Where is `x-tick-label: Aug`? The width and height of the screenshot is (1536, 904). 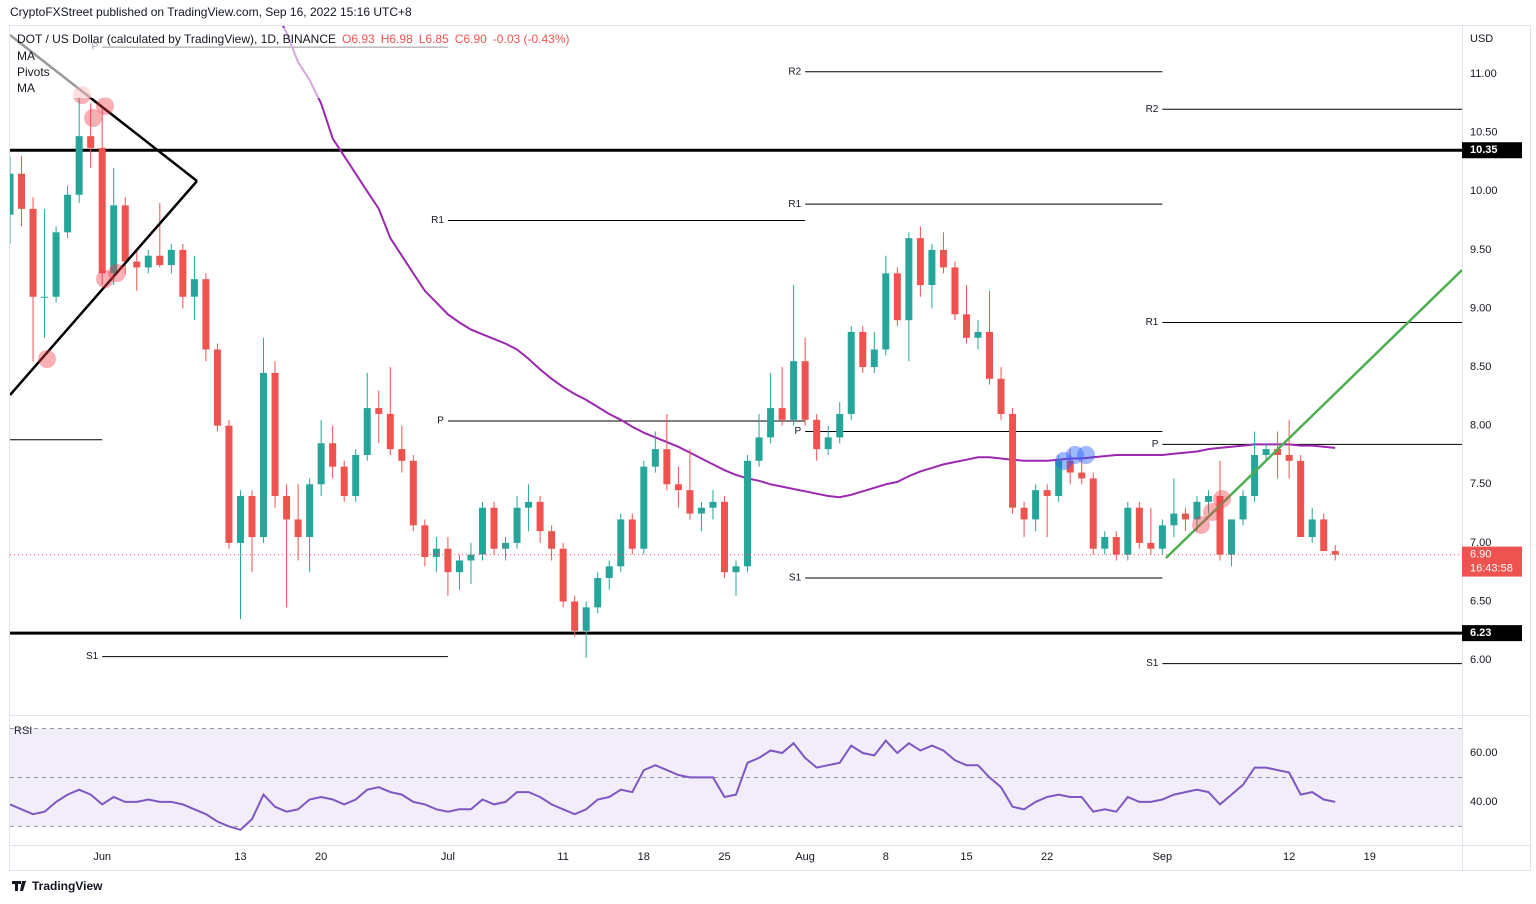 x-tick-label: Aug is located at coordinates (805, 857).